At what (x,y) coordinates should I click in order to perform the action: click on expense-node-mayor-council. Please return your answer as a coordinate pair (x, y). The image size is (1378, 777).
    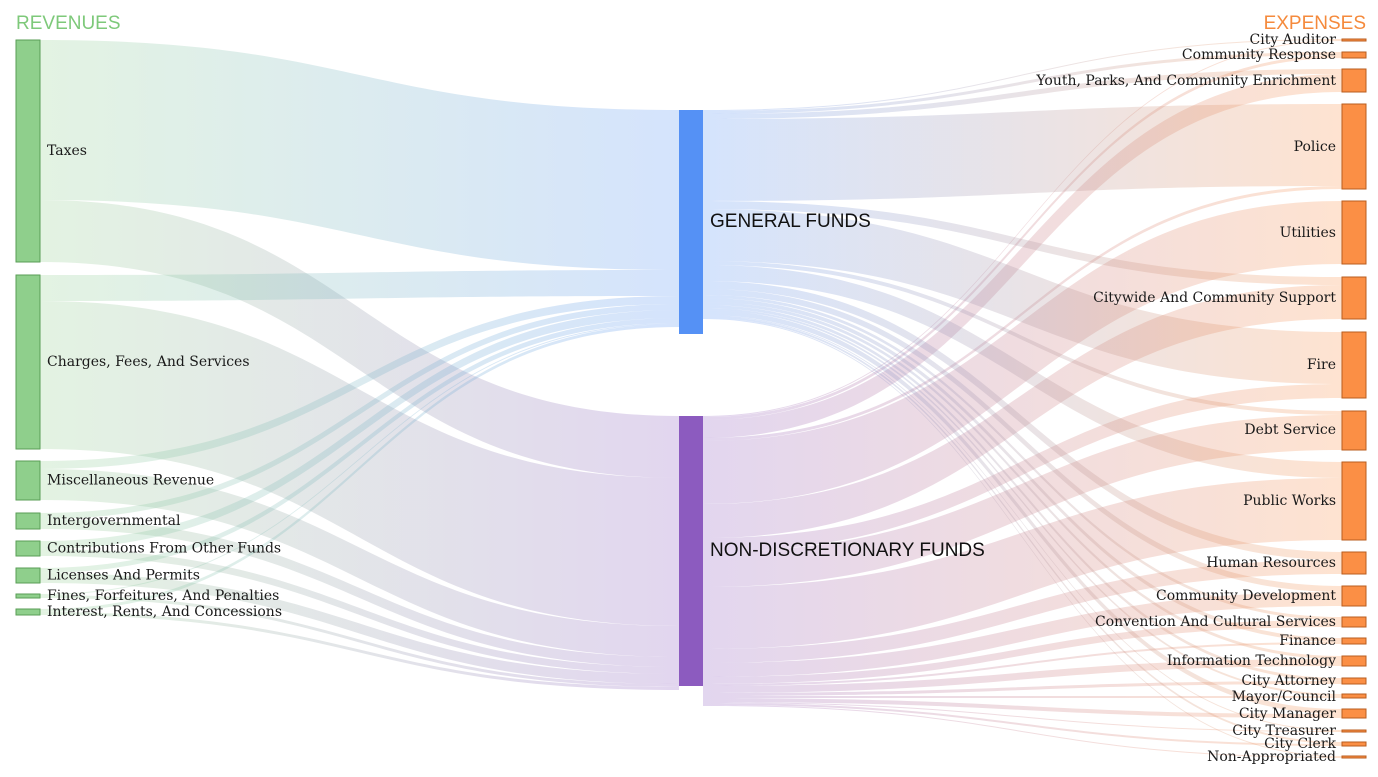
    Looking at the image, I should click on (1354, 696).